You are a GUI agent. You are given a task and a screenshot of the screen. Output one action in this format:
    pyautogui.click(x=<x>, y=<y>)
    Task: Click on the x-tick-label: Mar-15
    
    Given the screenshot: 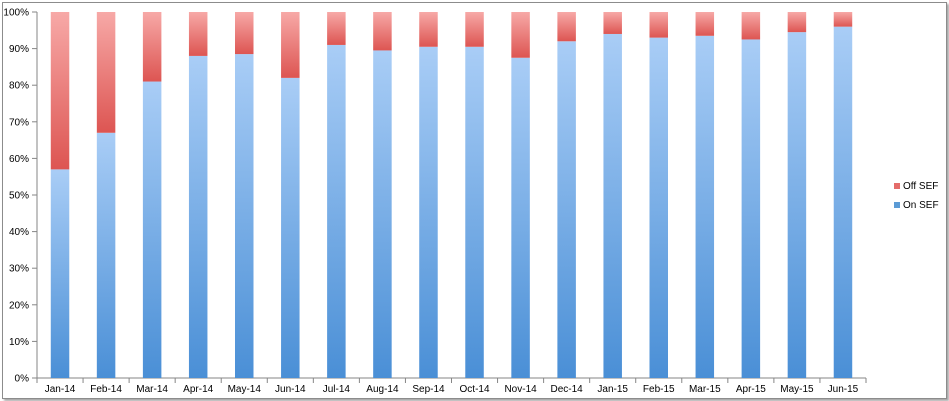 What is the action you would take?
    pyautogui.click(x=705, y=389)
    